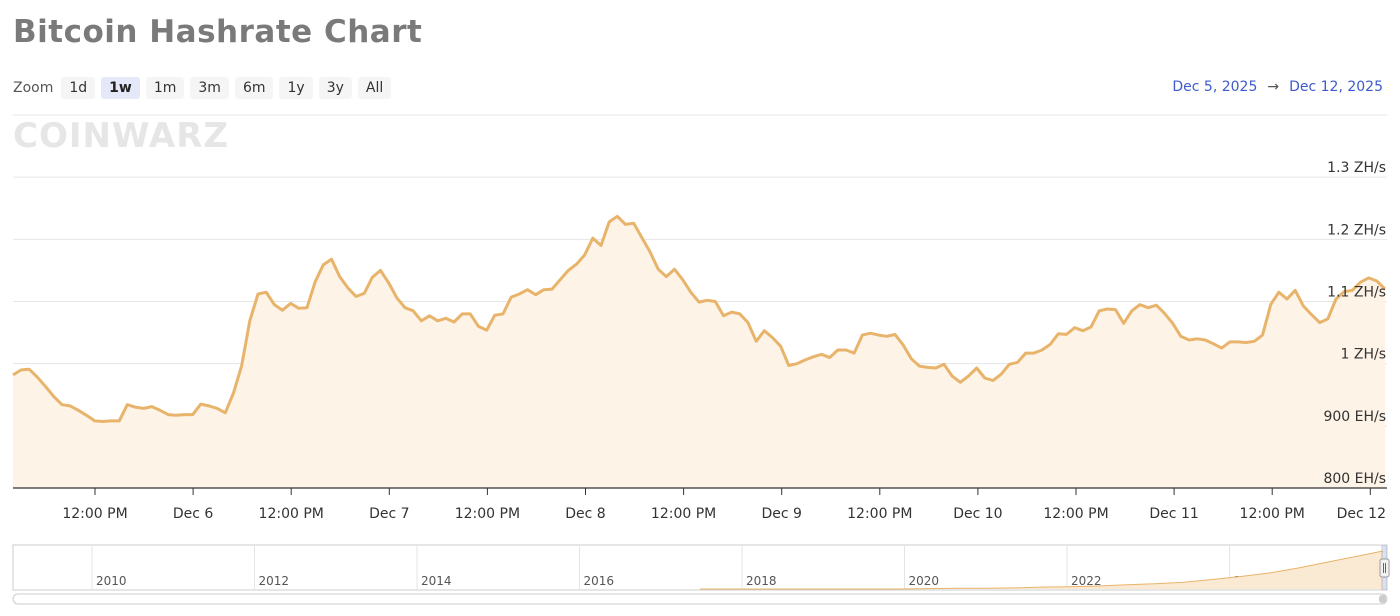 The height and width of the screenshot is (616, 1400). Describe the element at coordinates (165, 88) in the screenshot. I see `zoom-button-1m: 1m` at that location.